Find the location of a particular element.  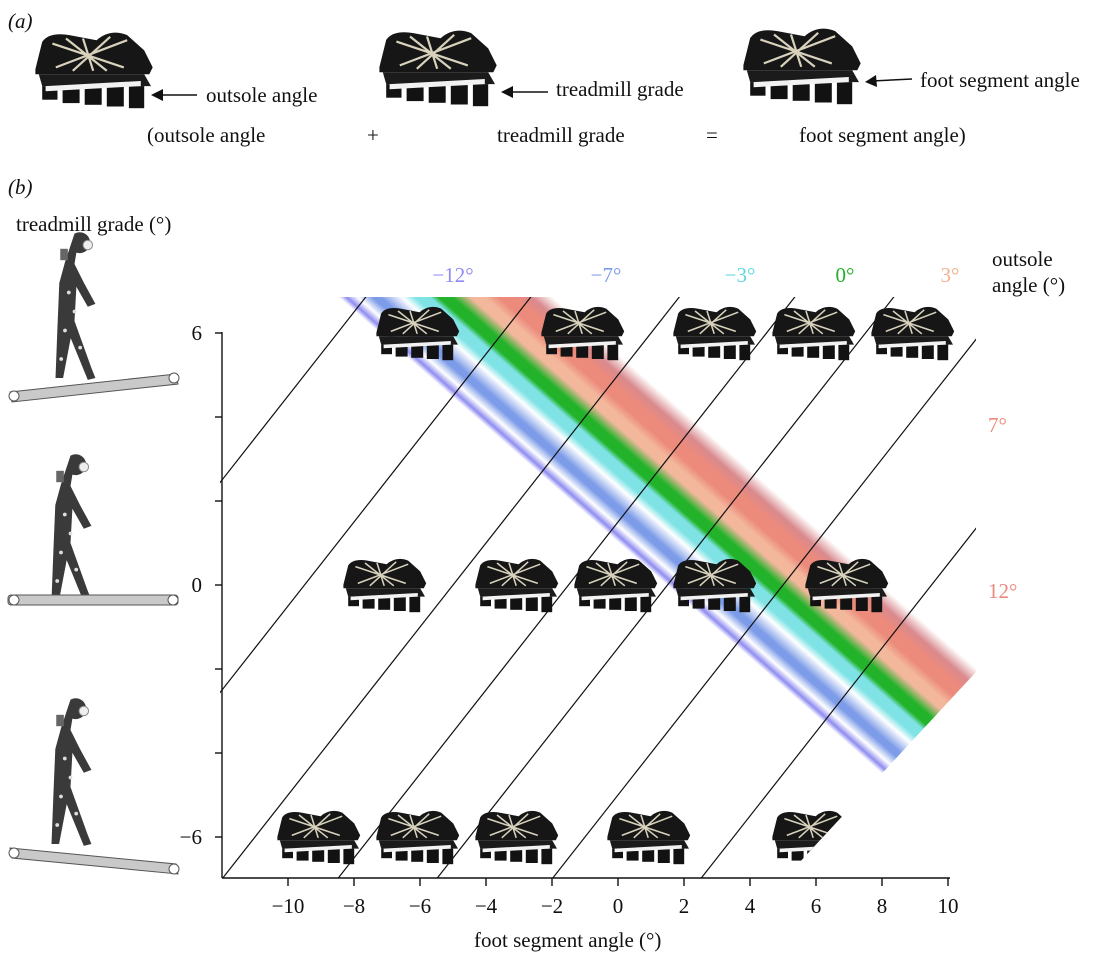

x-tick-label: 6 is located at coordinates (816, 906).